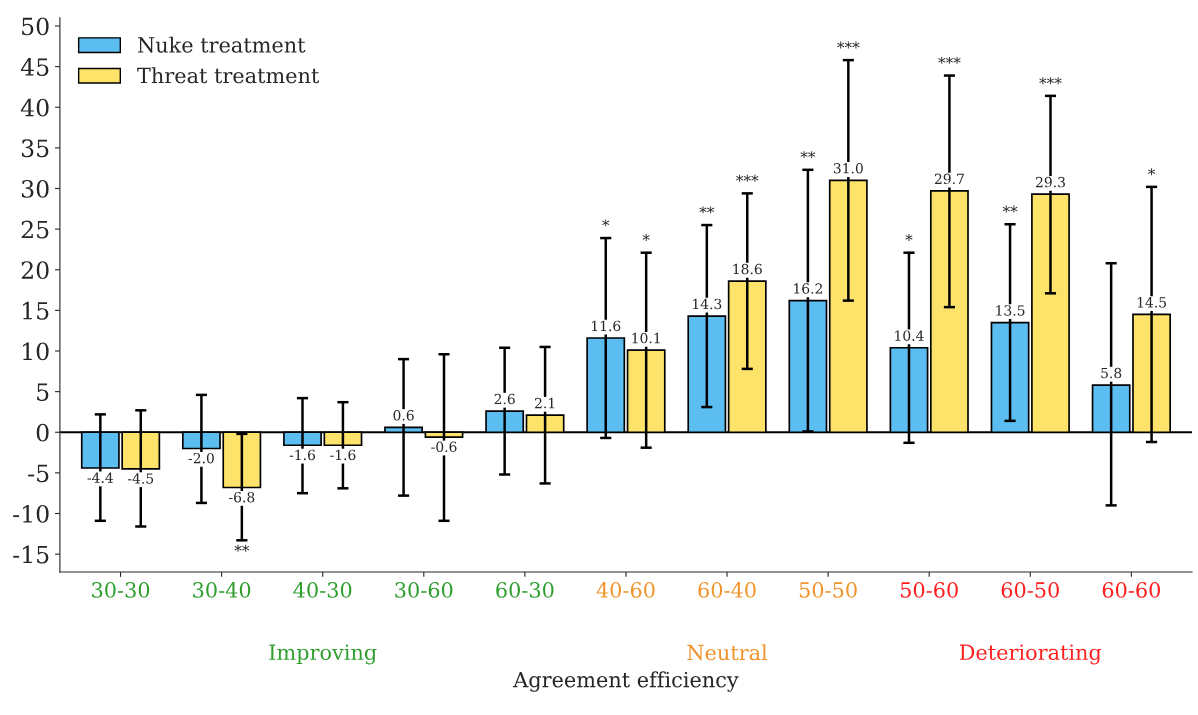 This screenshot has width=1198, height=715. Describe the element at coordinates (1151, 302) in the screenshot. I see `data-label: 14.5` at that location.